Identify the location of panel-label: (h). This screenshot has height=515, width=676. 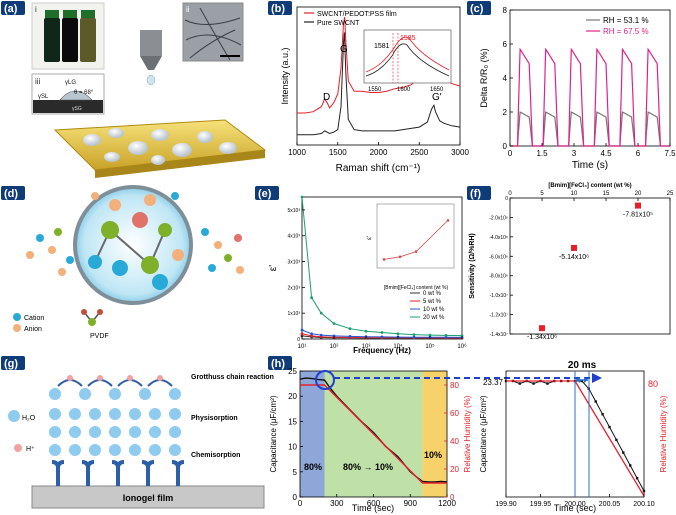
(278, 364).